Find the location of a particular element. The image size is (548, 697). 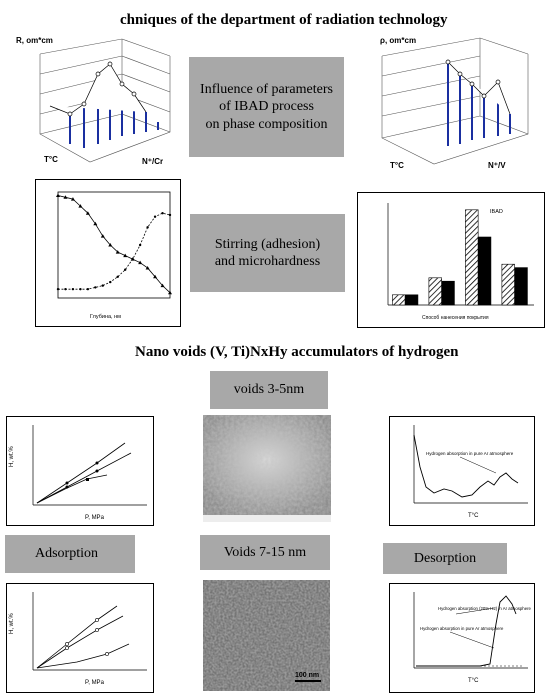

hydrogen-absorption-plot-2: H, wt.% P, MPa is located at coordinates (80, 638).